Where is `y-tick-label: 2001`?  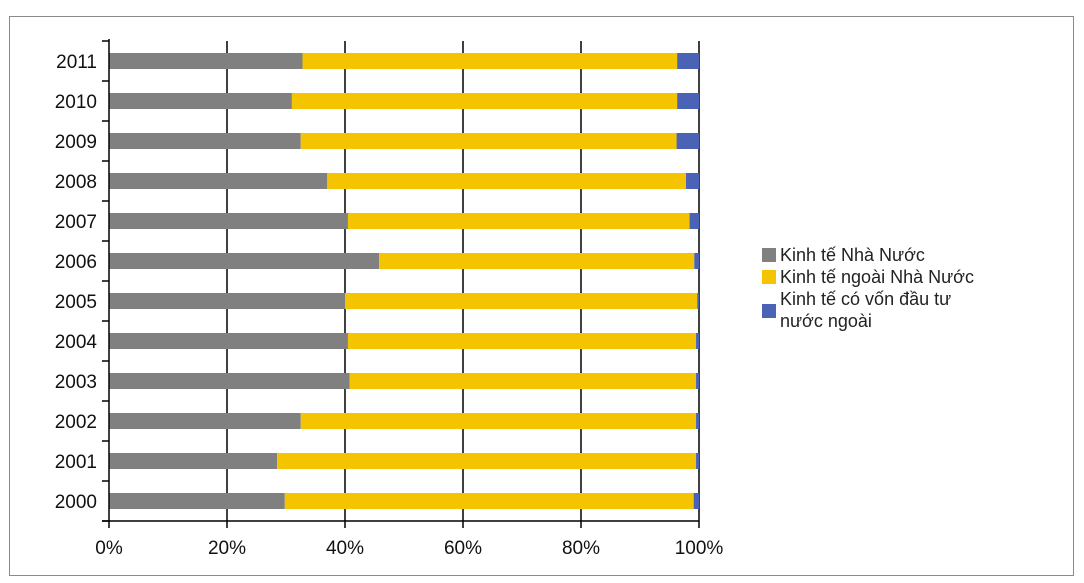
y-tick-label: 2001 is located at coordinates (76, 462).